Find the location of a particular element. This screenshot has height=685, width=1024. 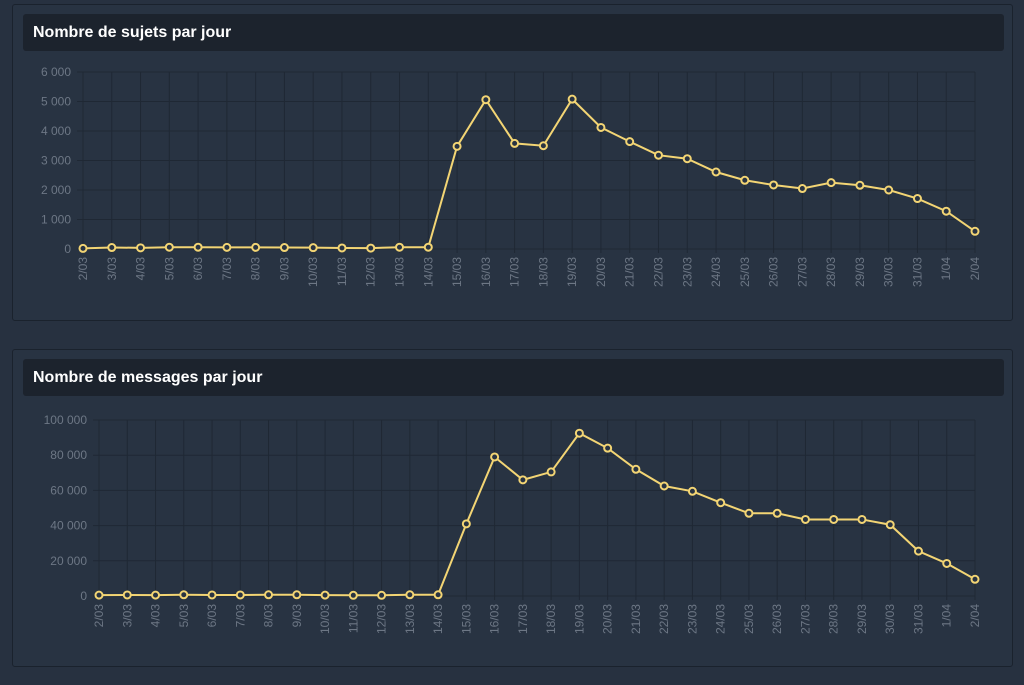

topics-chart-title: Nombre de sujets par jour is located at coordinates (513, 32).